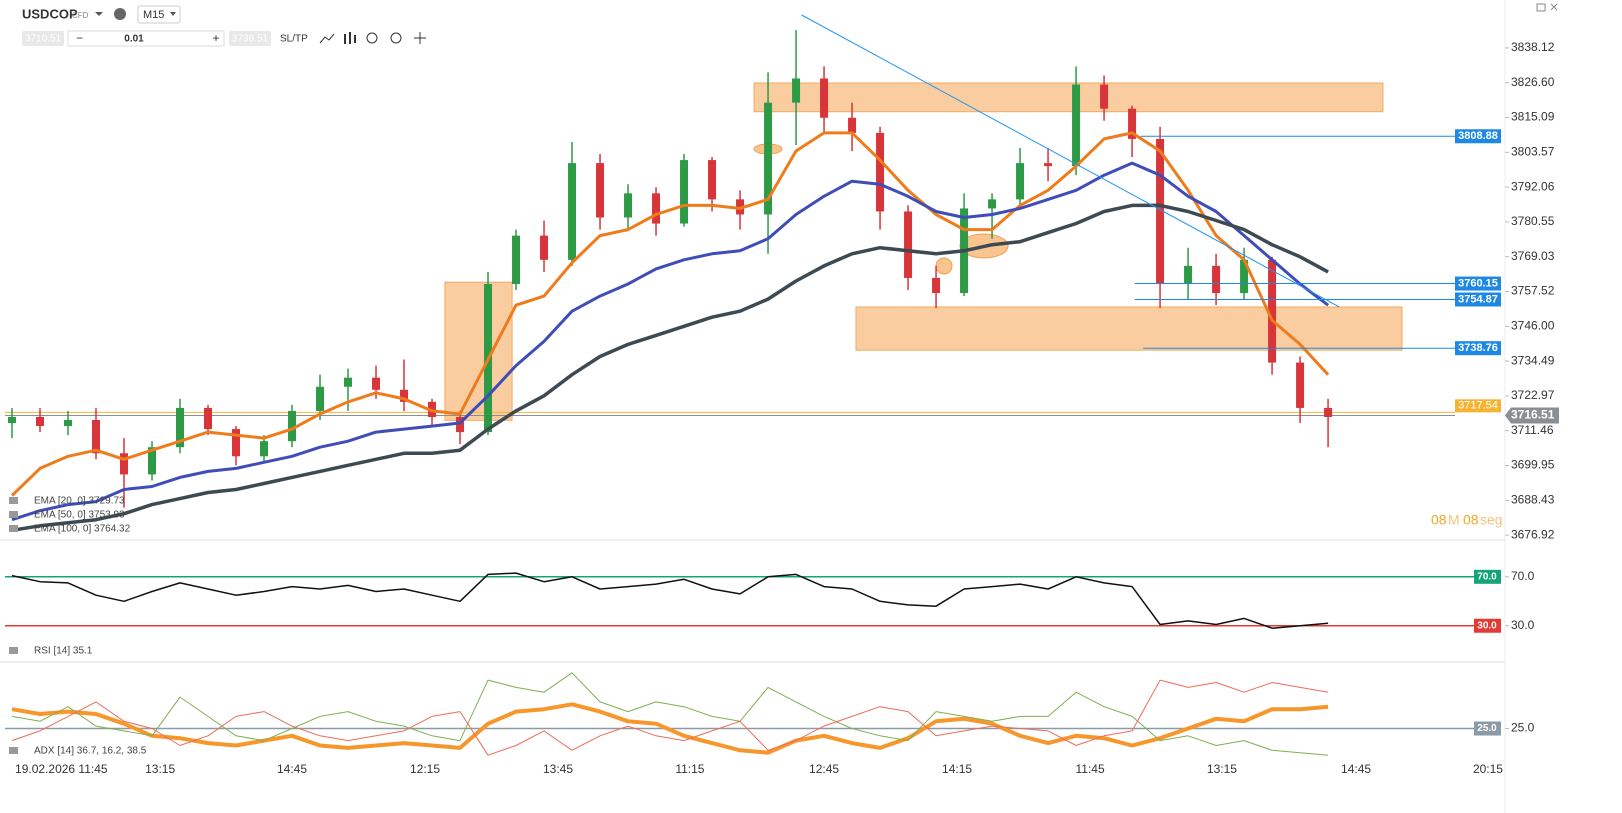 Image resolution: width=1622 pixels, height=813 pixels. I want to click on legend-label: EMA [50, 0] 3753.93, so click(79, 515).